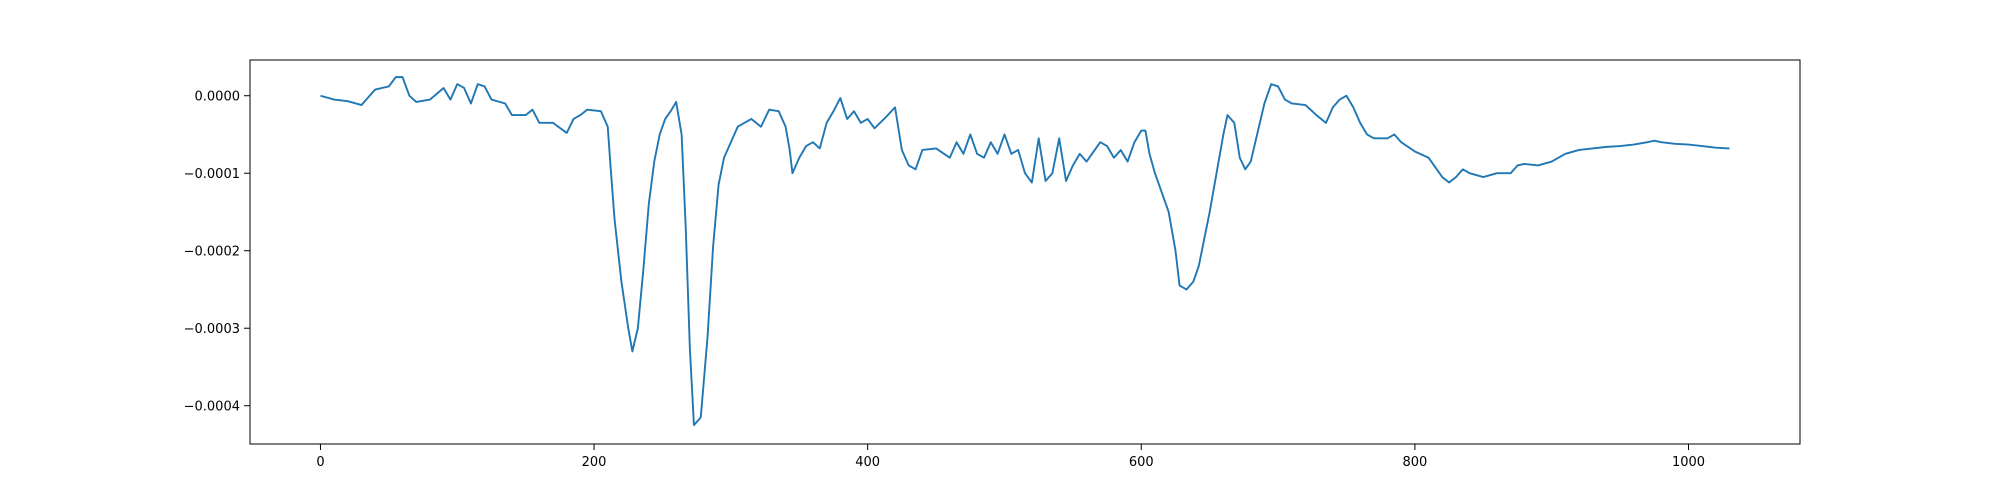 The width and height of the screenshot is (2000, 500). I want to click on x-tick-label: 200, so click(594, 462).